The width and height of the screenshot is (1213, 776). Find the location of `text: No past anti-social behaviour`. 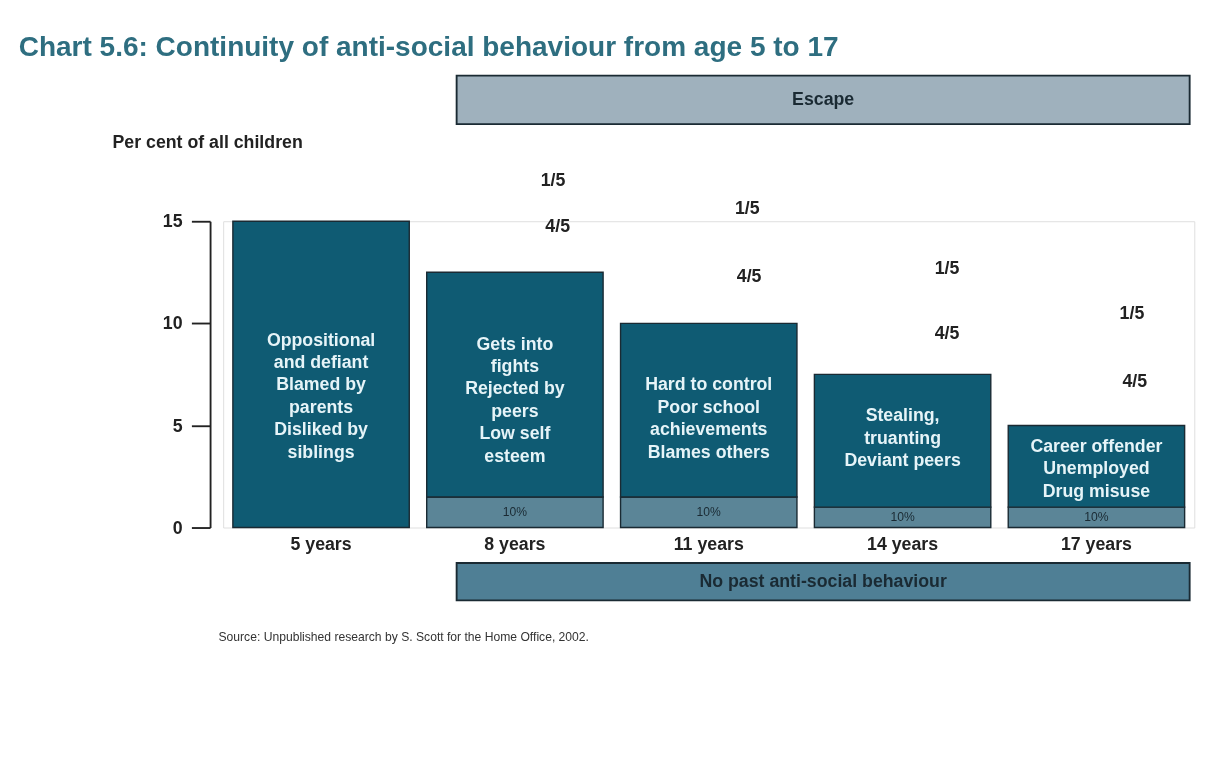

text: No past anti-social behaviour is located at coordinates (823, 581).